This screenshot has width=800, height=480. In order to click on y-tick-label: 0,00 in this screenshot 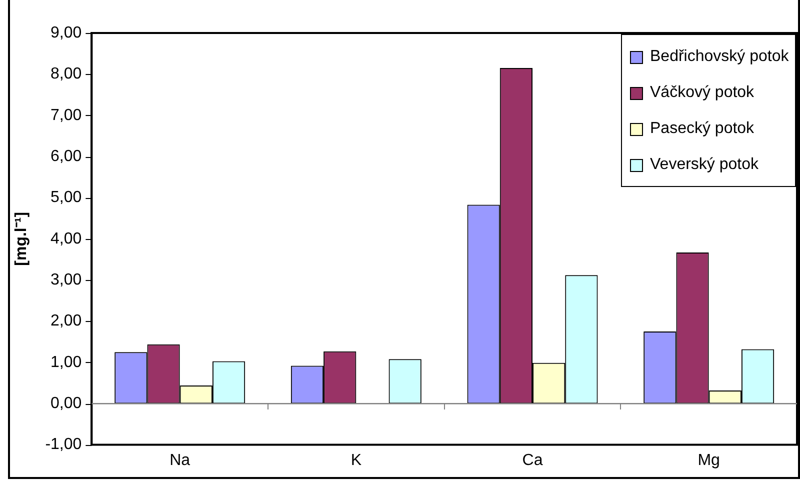, I will do `click(66, 403)`.